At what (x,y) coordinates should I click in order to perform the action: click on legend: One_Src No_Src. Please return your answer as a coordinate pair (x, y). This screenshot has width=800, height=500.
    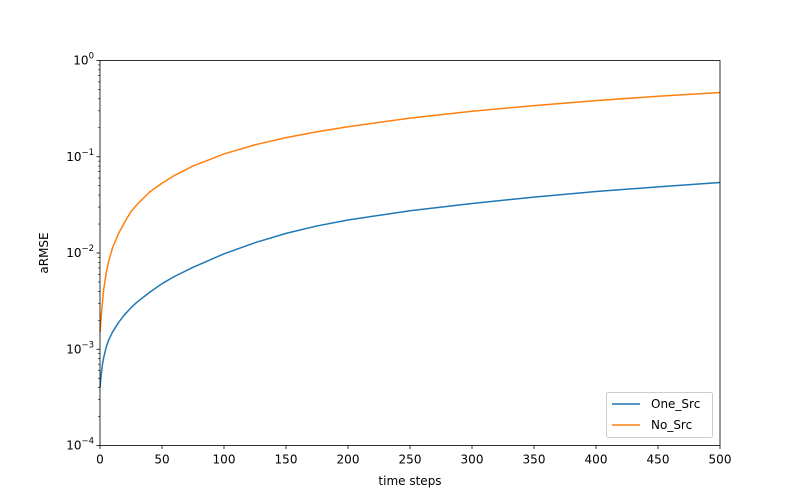
    Looking at the image, I should click on (659, 415).